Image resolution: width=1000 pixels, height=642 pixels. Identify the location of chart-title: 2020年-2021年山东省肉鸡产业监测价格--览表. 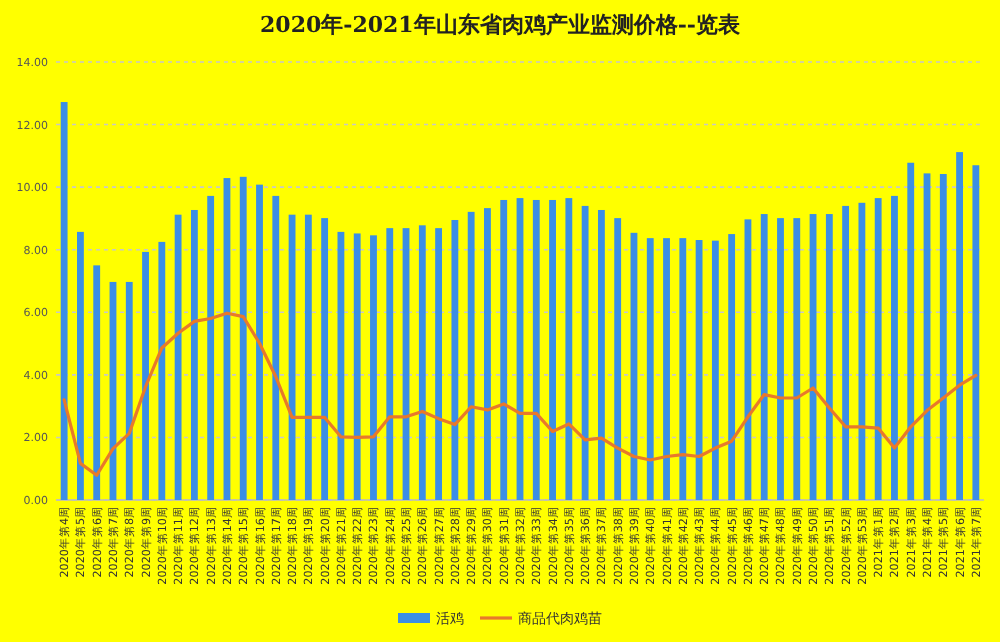
(501, 25).